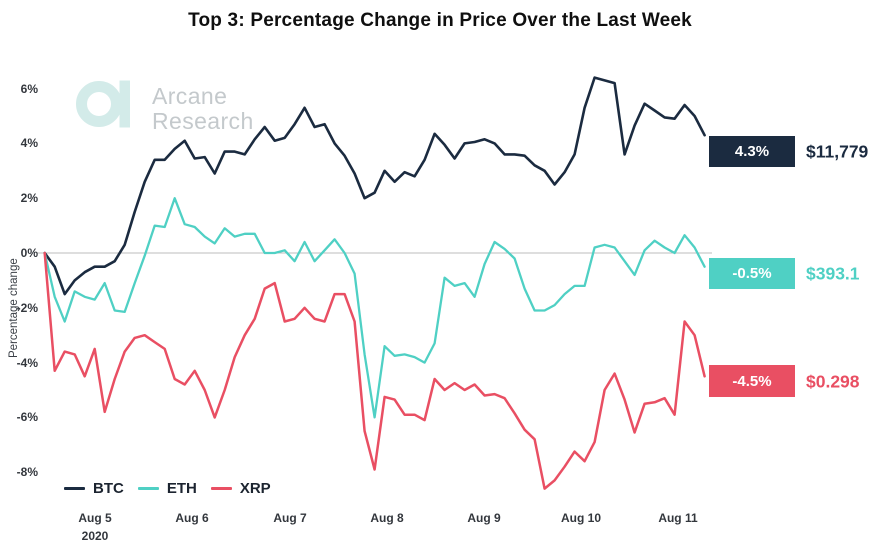  Describe the element at coordinates (833, 273) in the screenshot. I see `eth-price-label: $393.1` at that location.